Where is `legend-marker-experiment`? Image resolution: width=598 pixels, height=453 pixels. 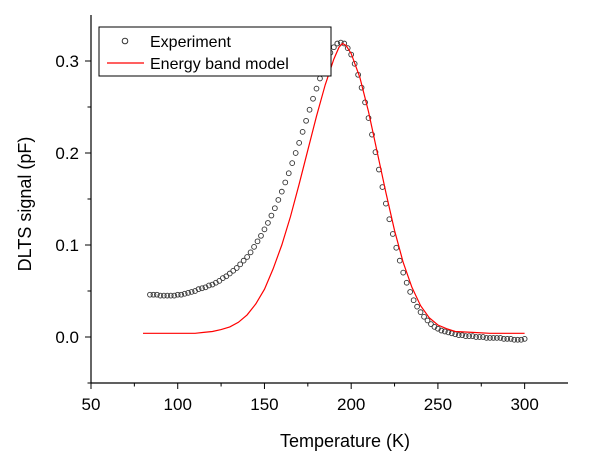
legend-marker-experiment is located at coordinates (125, 41).